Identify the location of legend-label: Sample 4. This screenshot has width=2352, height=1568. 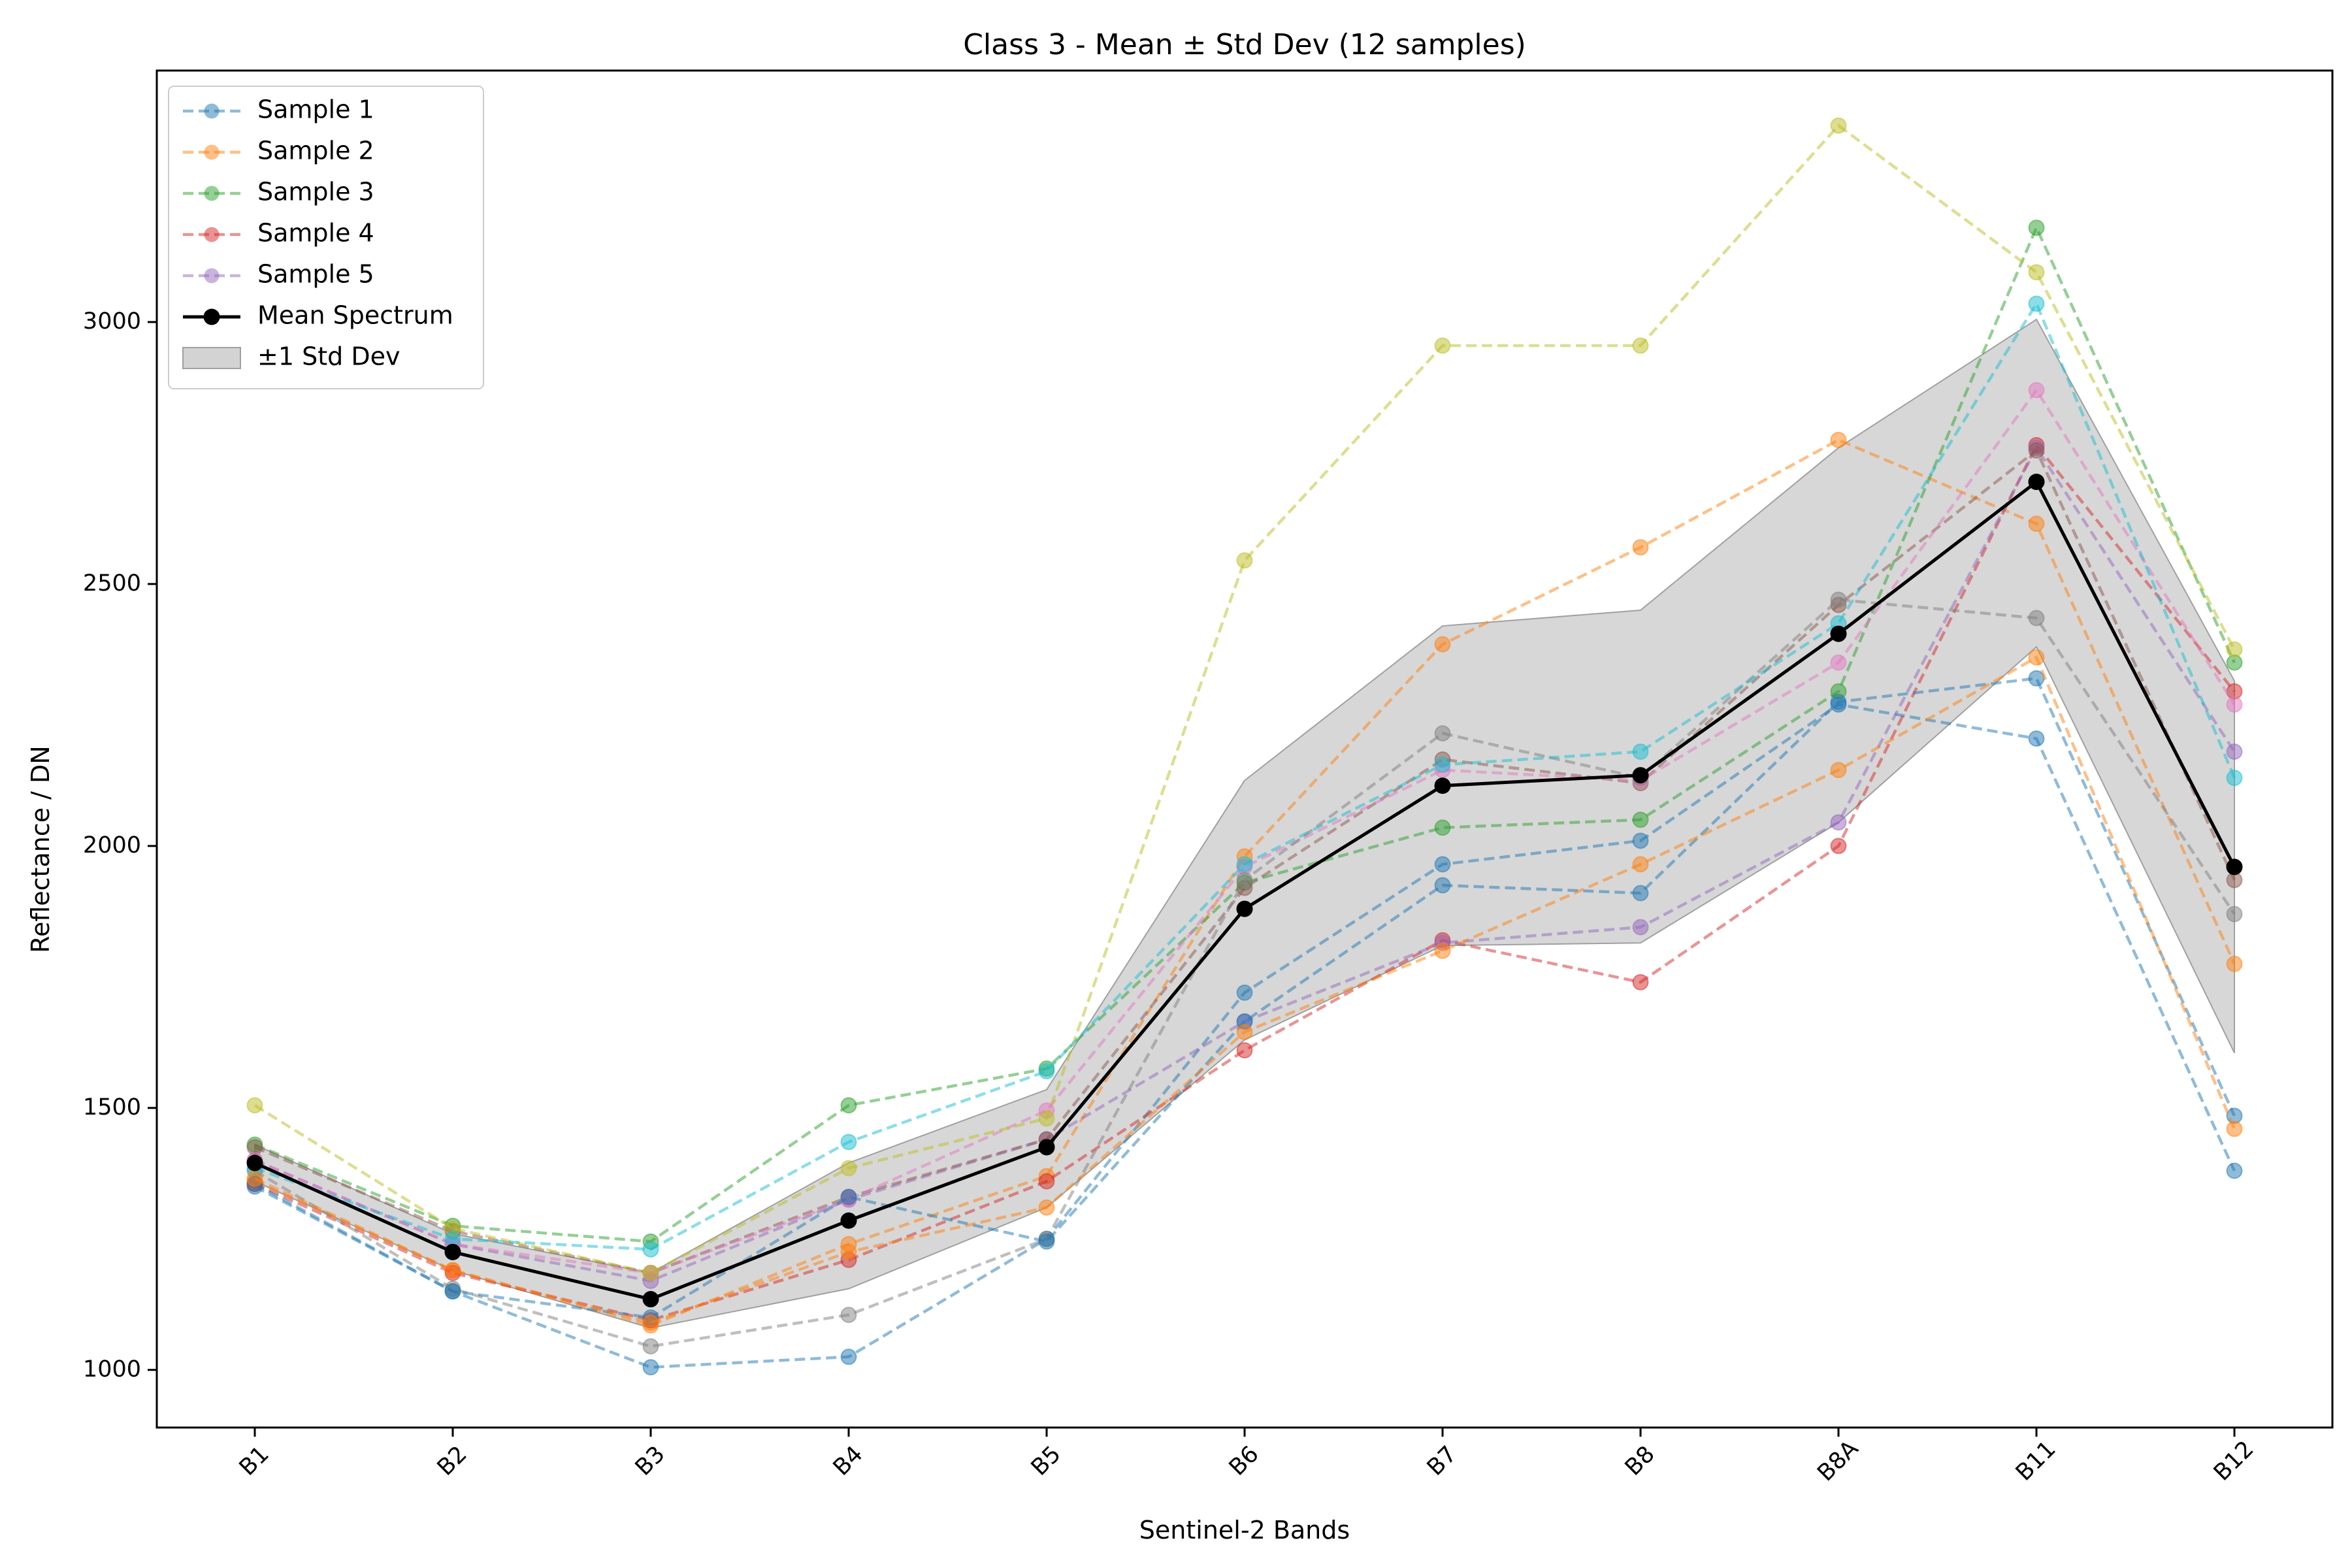
(315, 233).